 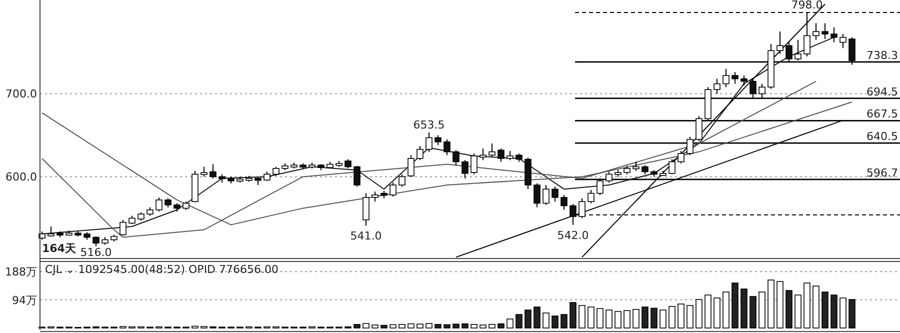 I want to click on ref-line-label: 596.7, so click(x=882, y=173).